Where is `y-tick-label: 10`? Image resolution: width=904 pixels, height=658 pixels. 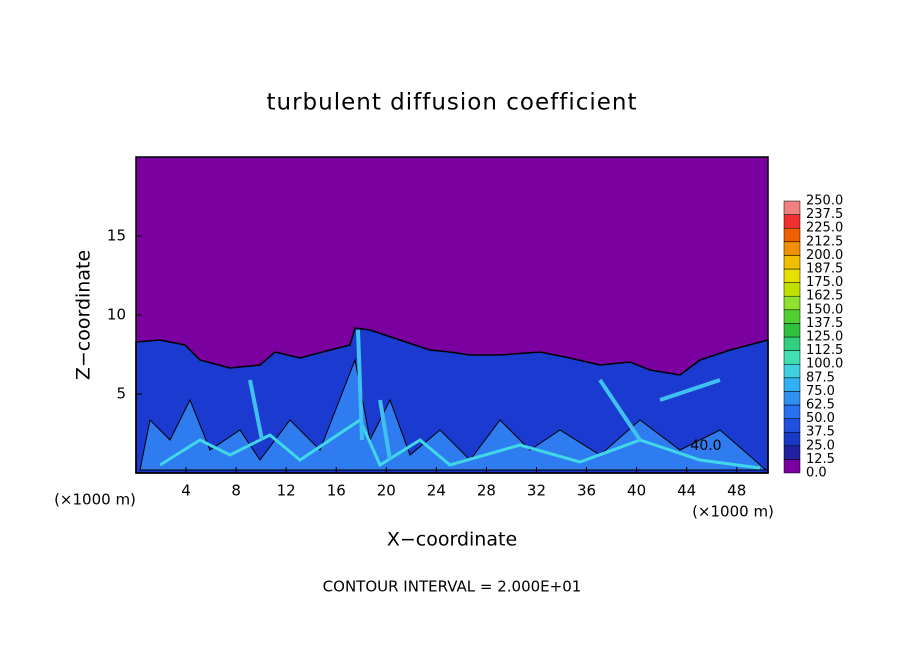
y-tick-label: 10 is located at coordinates (116, 315).